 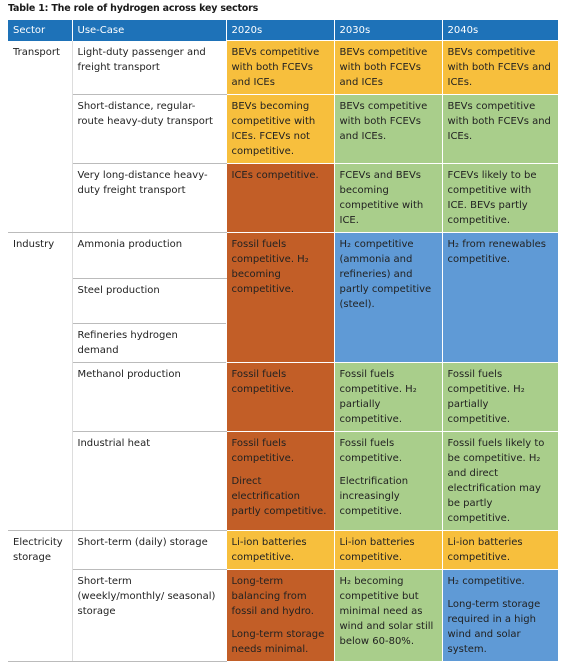 I want to click on use-case-cell: Steel production, so click(x=149, y=301).